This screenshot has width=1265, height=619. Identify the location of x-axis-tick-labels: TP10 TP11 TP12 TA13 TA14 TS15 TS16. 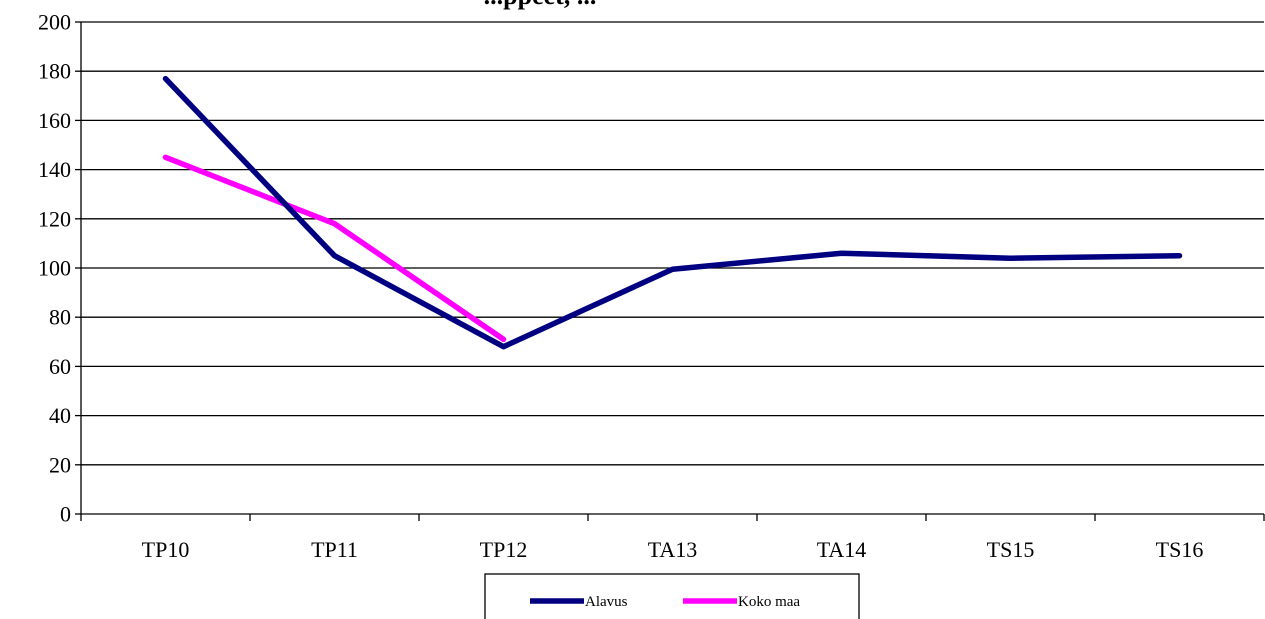
(673, 549).